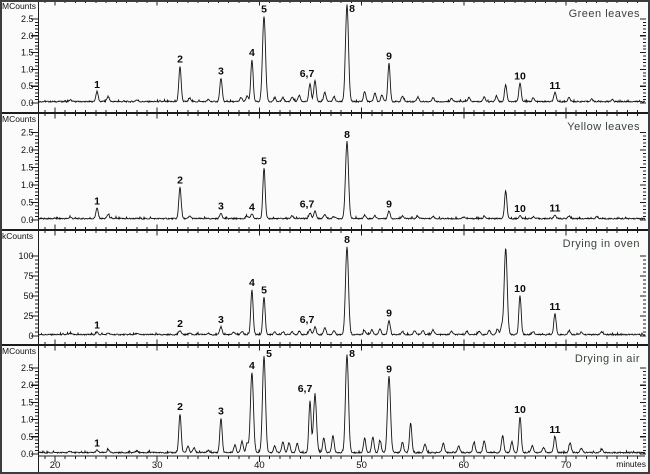  Describe the element at coordinates (361, 465) in the screenshot. I see `x-tick-label: 50` at that location.